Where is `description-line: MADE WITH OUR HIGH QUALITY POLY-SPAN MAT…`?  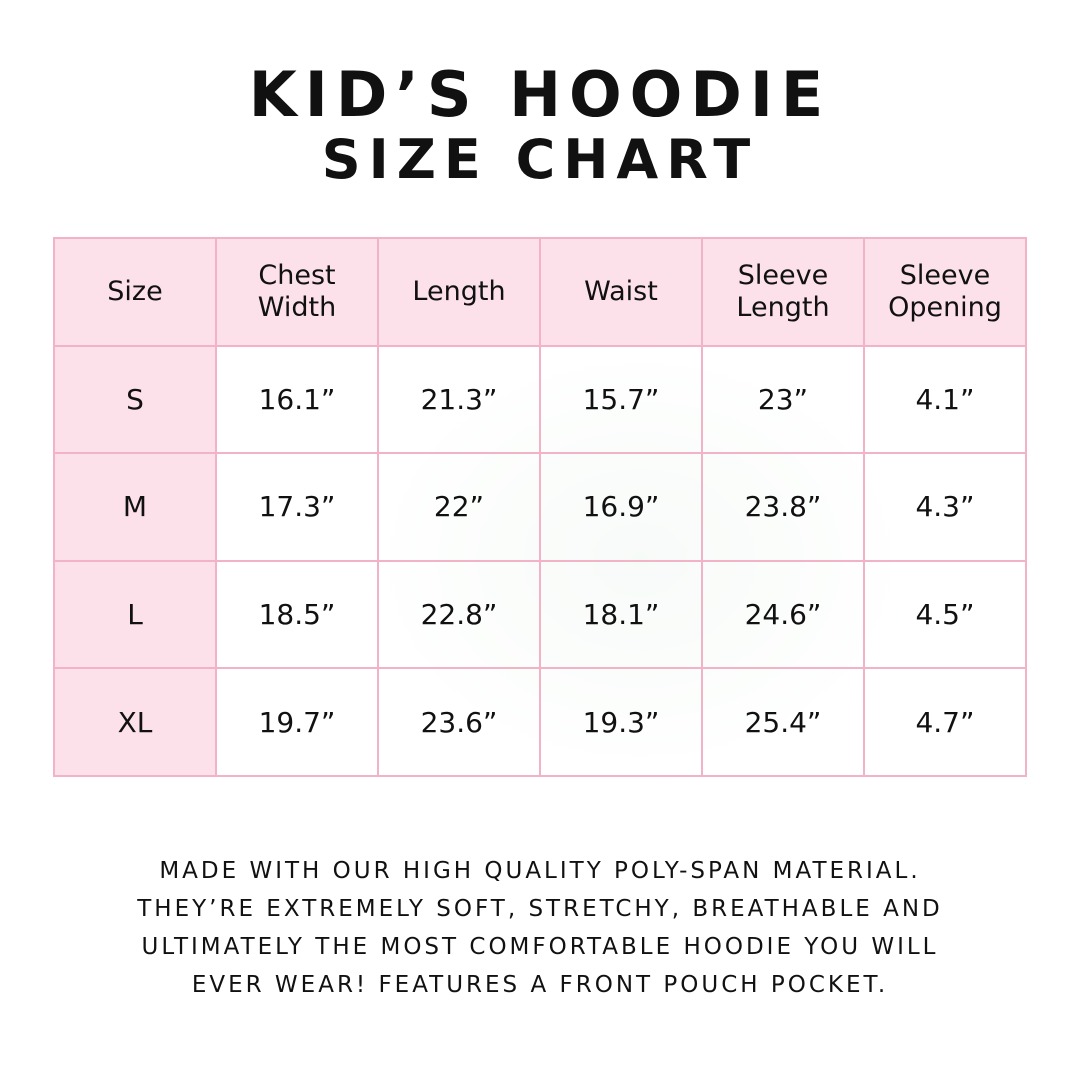 description-line: MADE WITH OUR HIGH QUALITY POLY-SPAN MAT… is located at coordinates (540, 871).